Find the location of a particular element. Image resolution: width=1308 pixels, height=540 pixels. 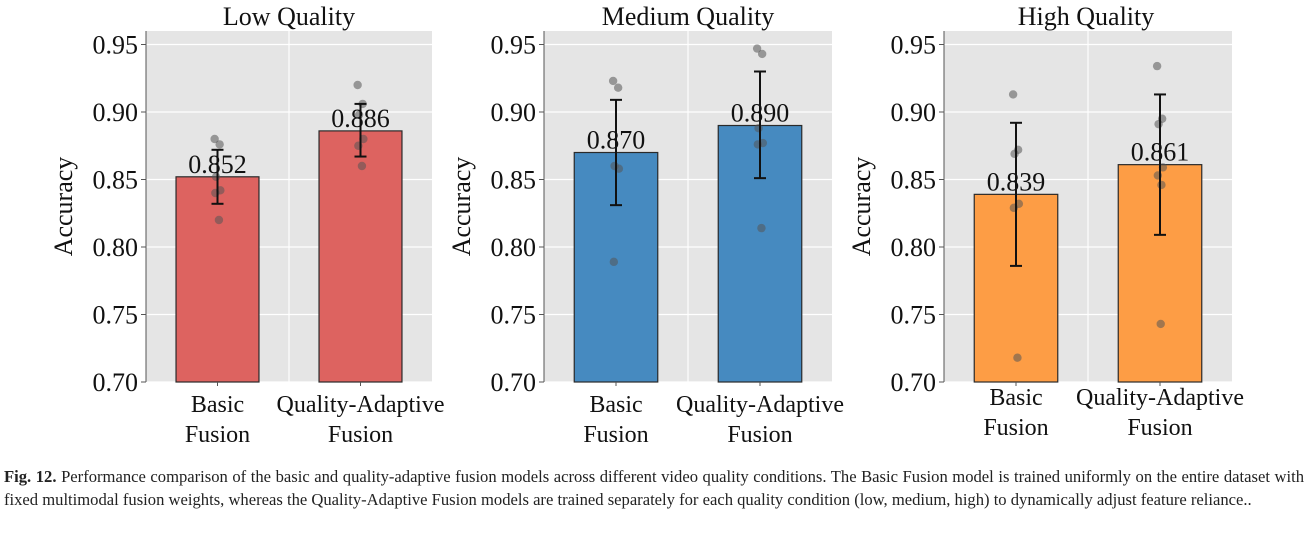

chart-title: Medium Quality is located at coordinates (688, 16).